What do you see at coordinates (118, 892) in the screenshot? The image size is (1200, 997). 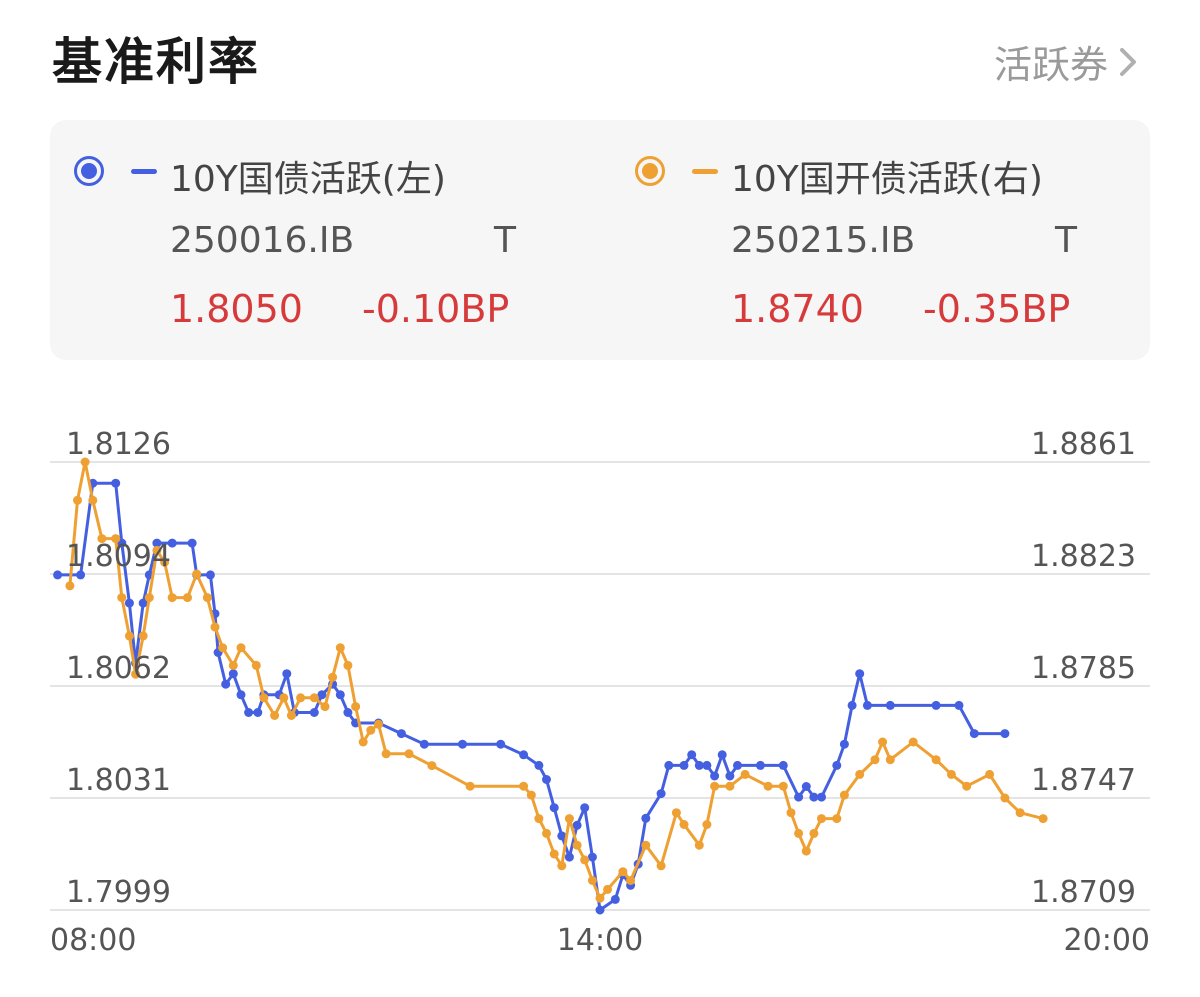 I see `y-axis-left-tick-label: 1.7999` at bounding box center [118, 892].